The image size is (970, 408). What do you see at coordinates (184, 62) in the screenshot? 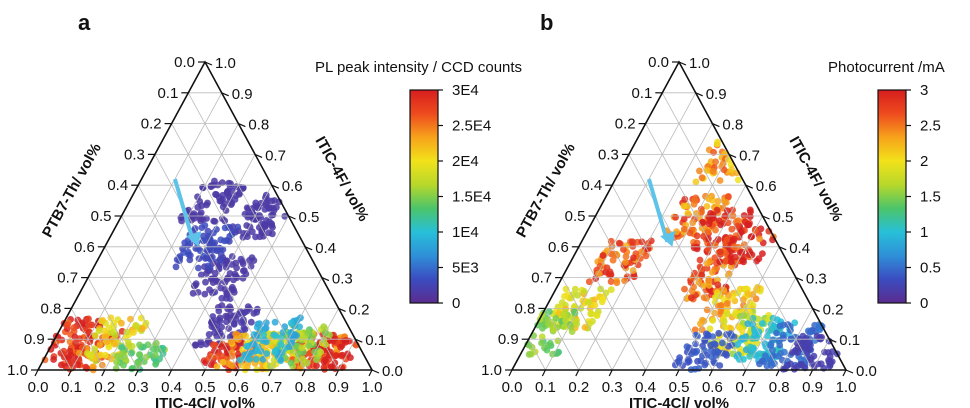
I see `left-tick-label: 0.0` at bounding box center [184, 62].